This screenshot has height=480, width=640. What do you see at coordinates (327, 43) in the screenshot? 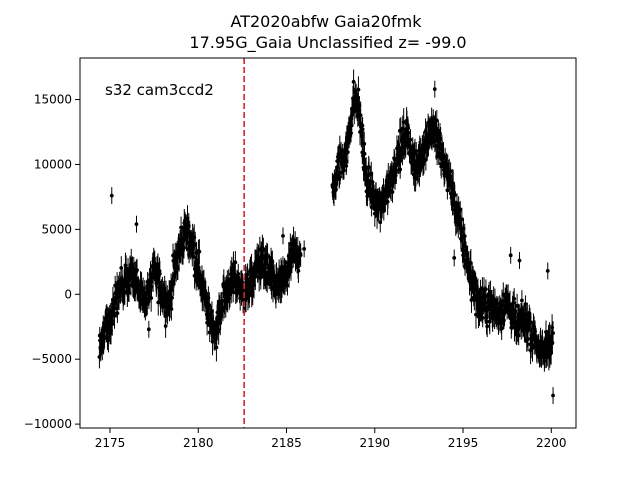
I see `chart-title-line2: 17.95G_Gaia Unclassified z= -99.0` at bounding box center [327, 43].